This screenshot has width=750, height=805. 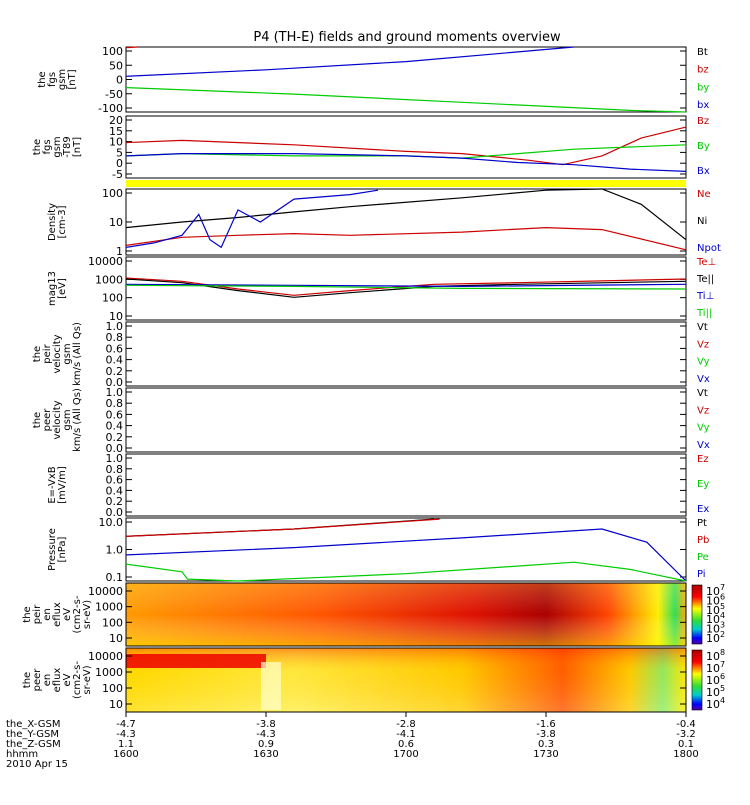 What do you see at coordinates (702, 221) in the screenshot?
I see `legend-entry: Ni` at bounding box center [702, 221].